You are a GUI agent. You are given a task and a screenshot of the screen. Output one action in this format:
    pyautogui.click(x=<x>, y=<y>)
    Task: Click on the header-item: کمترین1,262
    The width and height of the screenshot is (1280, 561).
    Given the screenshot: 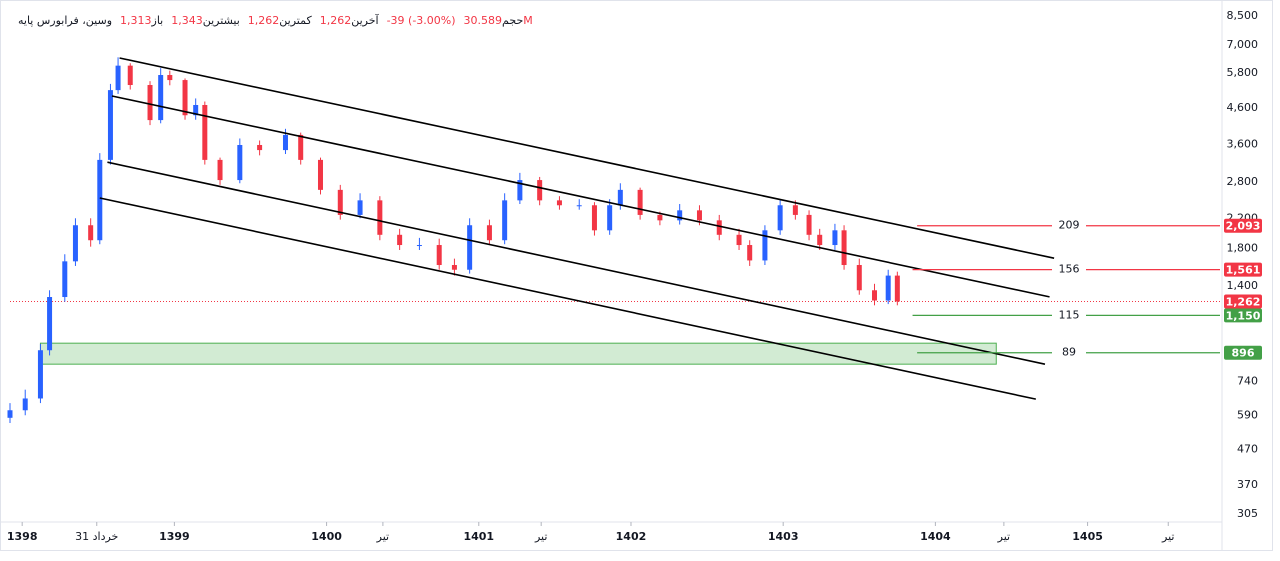 What is the action you would take?
    pyautogui.click(x=280, y=20)
    